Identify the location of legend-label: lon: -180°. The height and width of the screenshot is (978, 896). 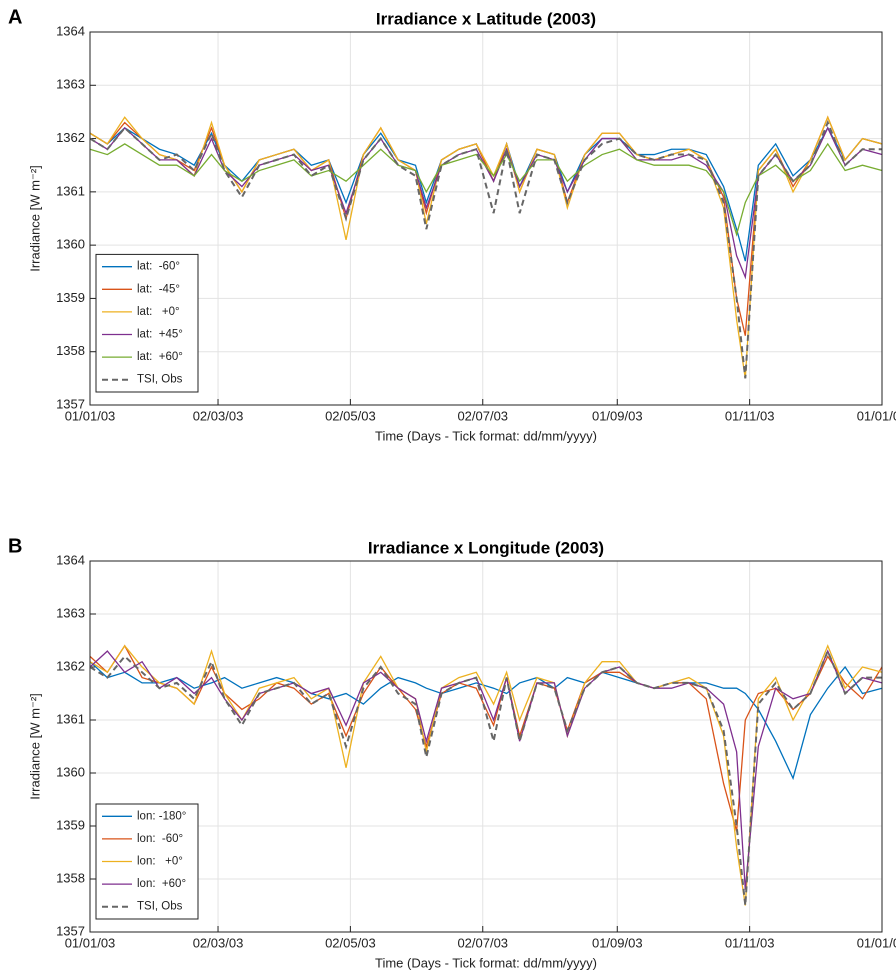
(161, 816).